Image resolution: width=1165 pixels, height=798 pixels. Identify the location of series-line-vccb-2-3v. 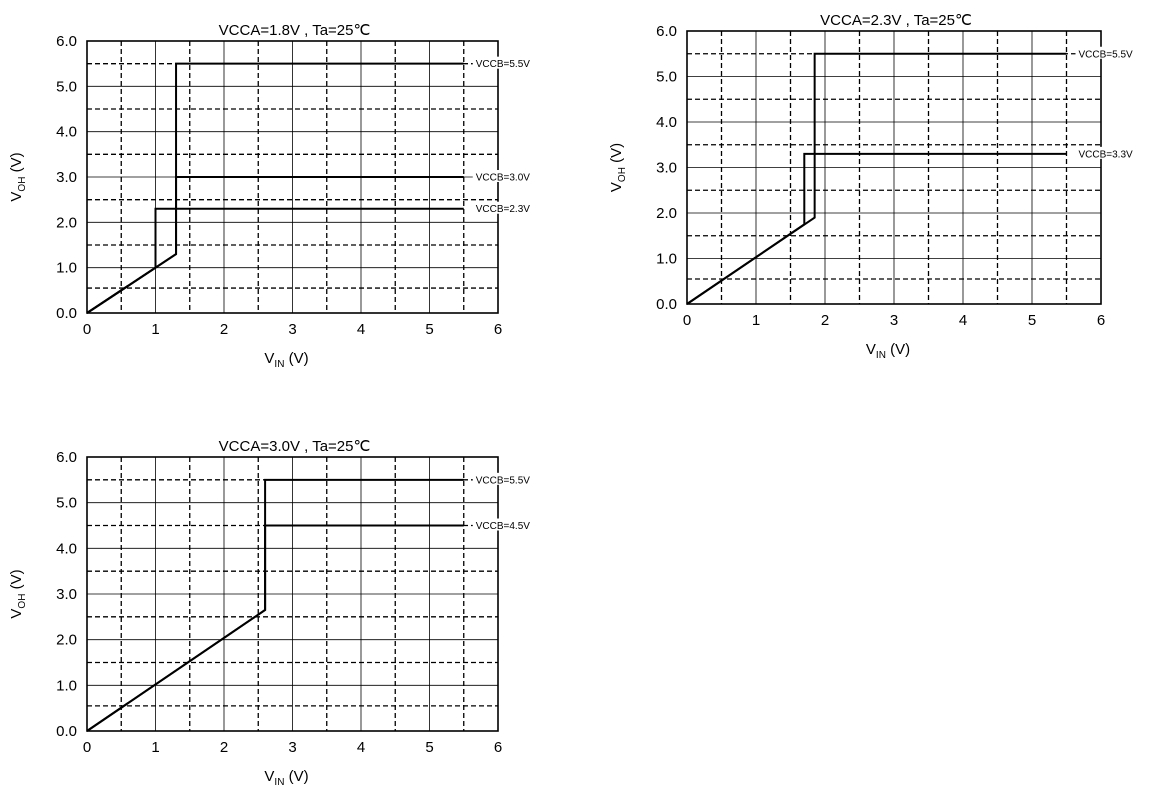
(275, 260).